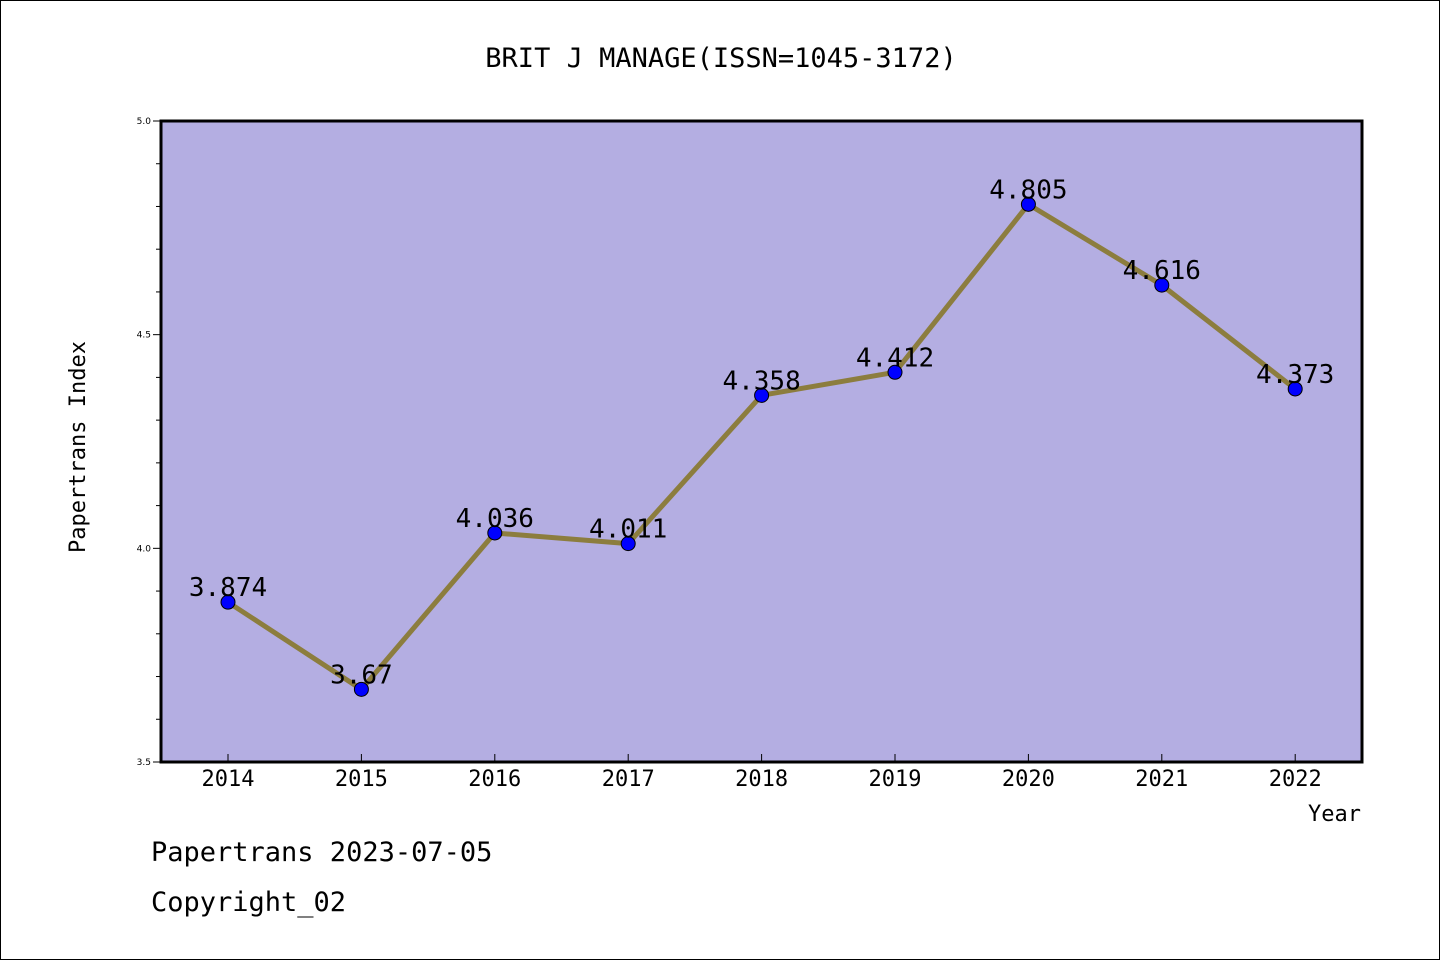  Describe the element at coordinates (228, 779) in the screenshot. I see `x-tick-label: 2014` at that location.